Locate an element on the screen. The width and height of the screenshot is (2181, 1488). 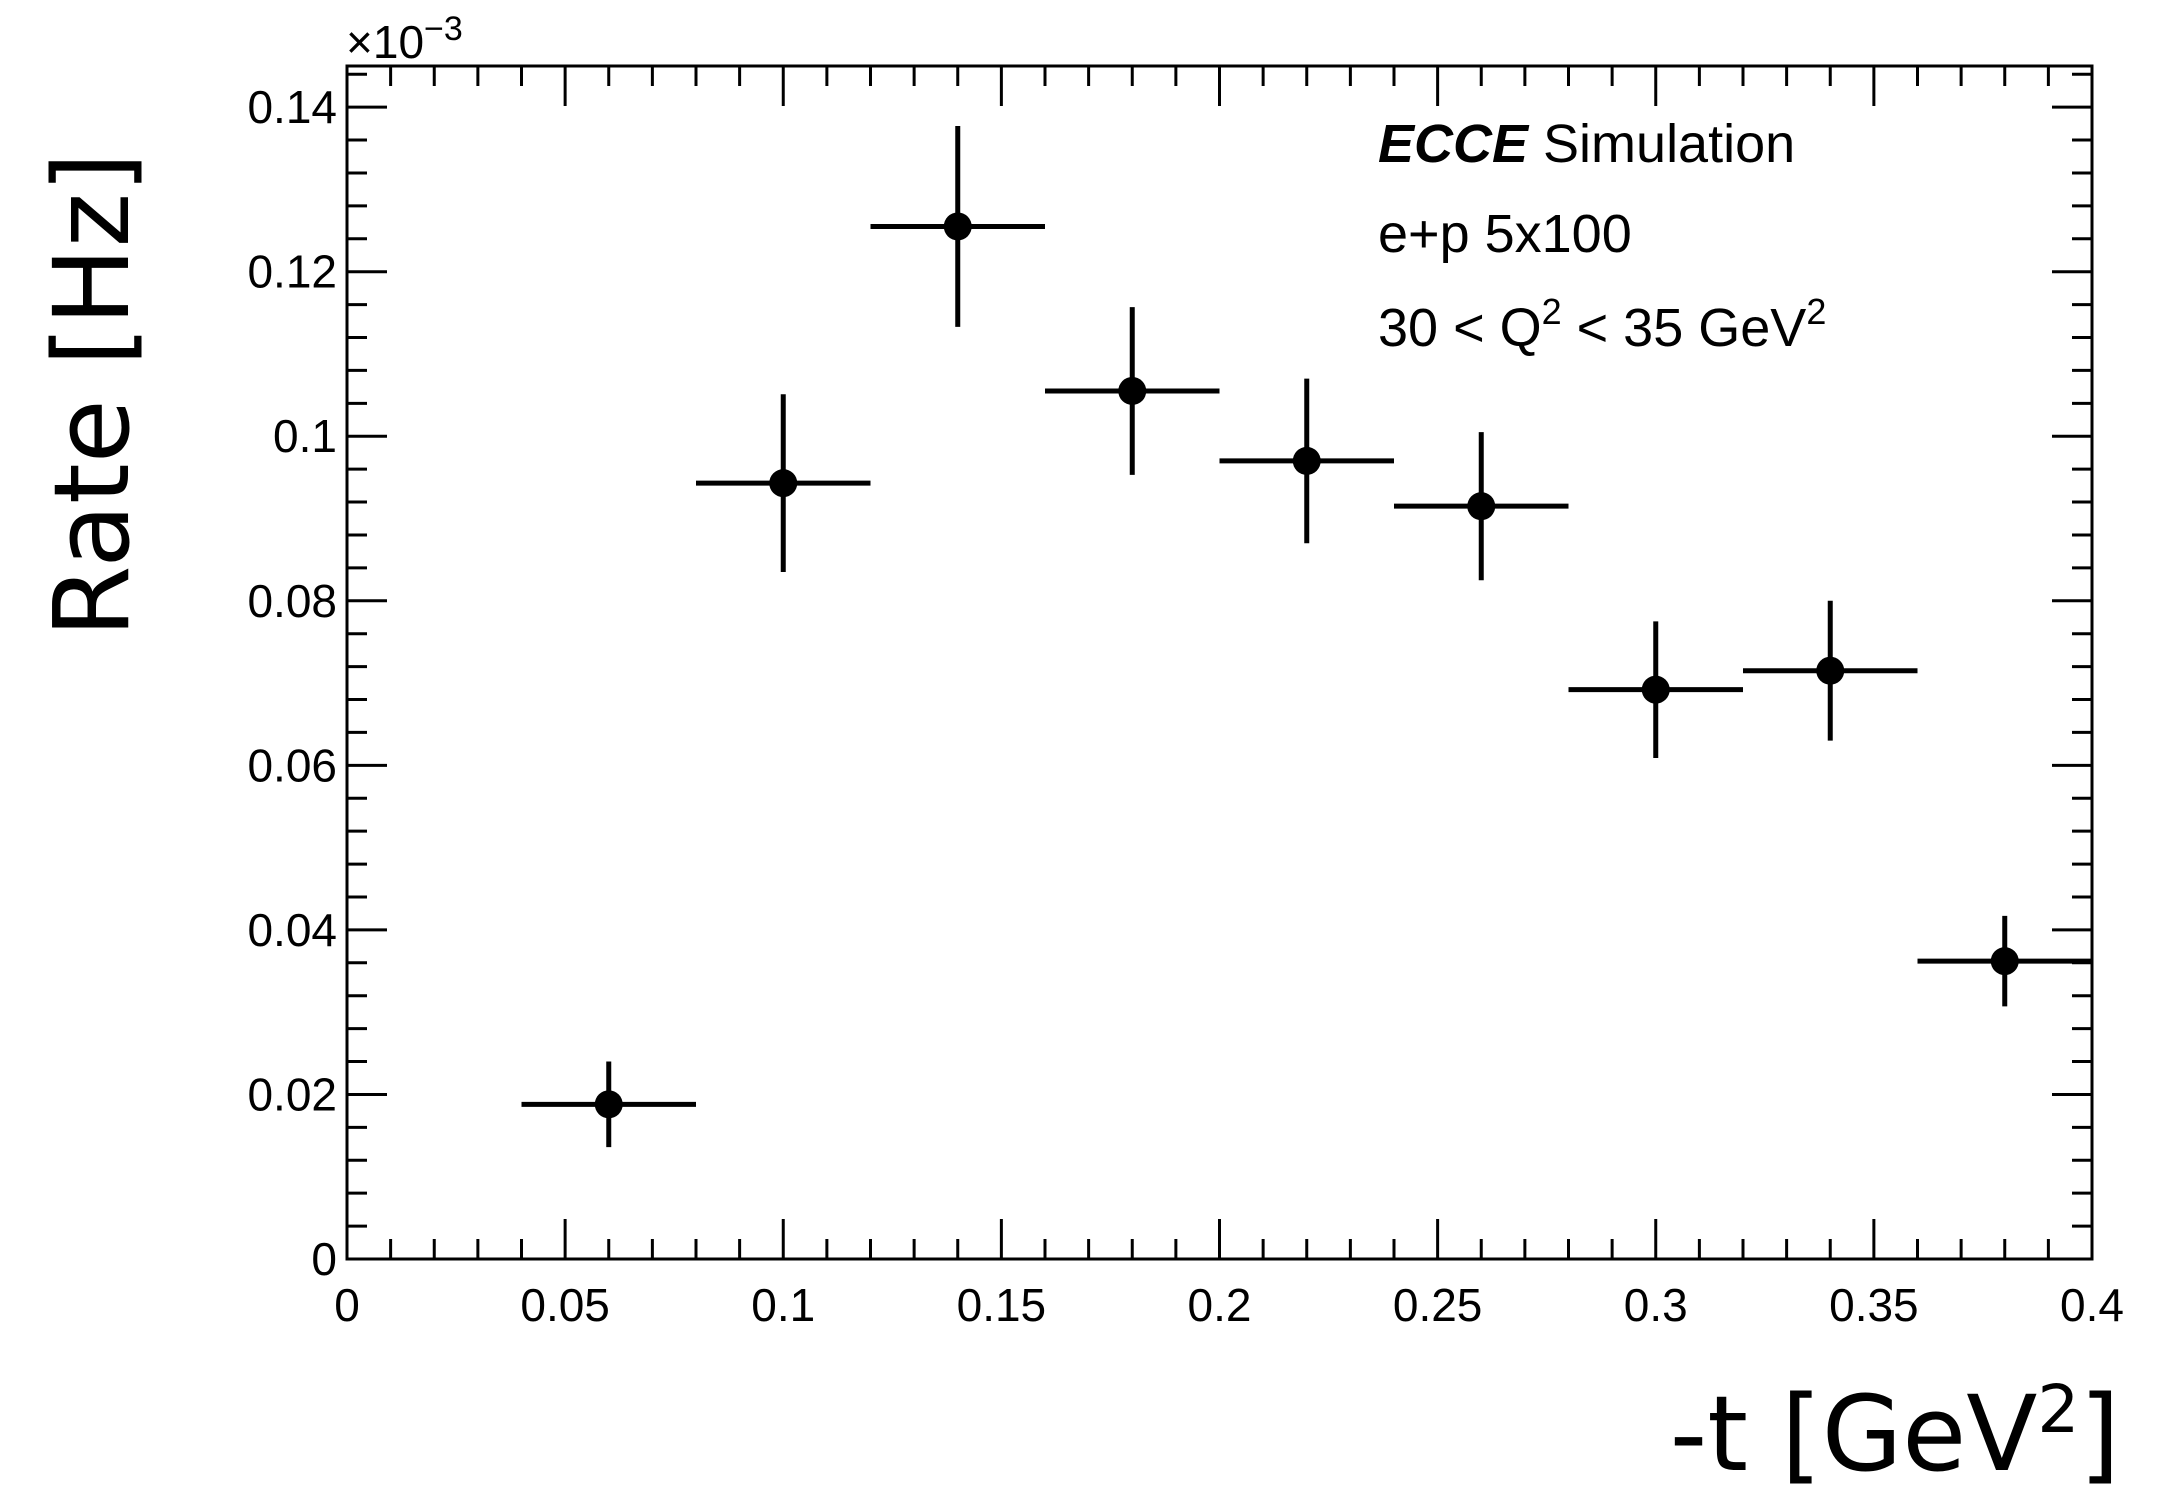
x-tick-label: 0.3 is located at coordinates (1656, 1305).